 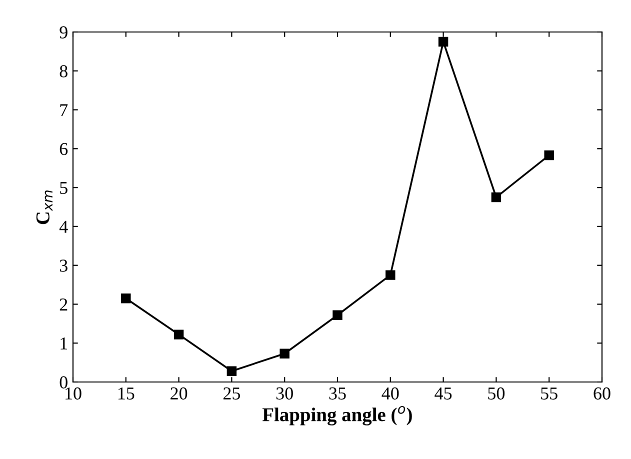 What do you see at coordinates (602, 393) in the screenshot?
I see `x-tick-label: 60` at bounding box center [602, 393].